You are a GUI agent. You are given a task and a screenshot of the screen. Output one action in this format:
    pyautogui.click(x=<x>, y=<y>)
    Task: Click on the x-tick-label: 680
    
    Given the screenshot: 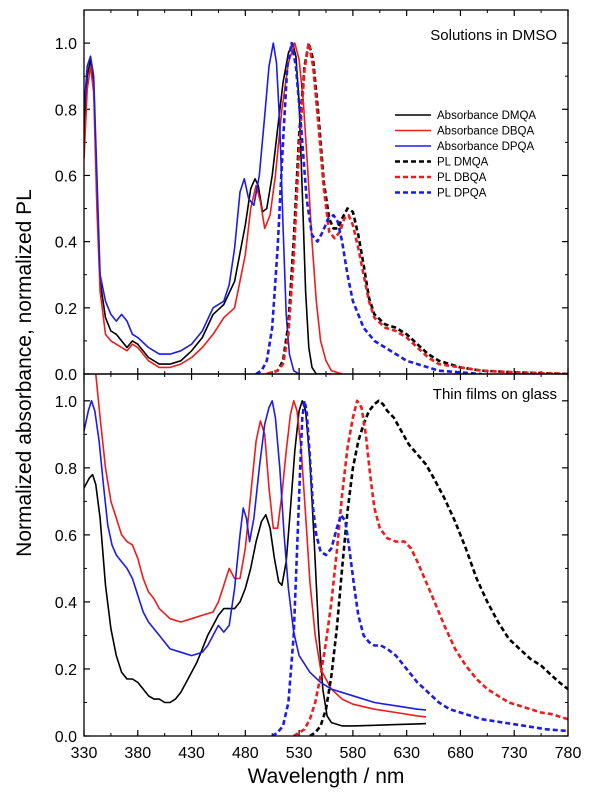 What is the action you would take?
    pyautogui.click(x=460, y=753)
    